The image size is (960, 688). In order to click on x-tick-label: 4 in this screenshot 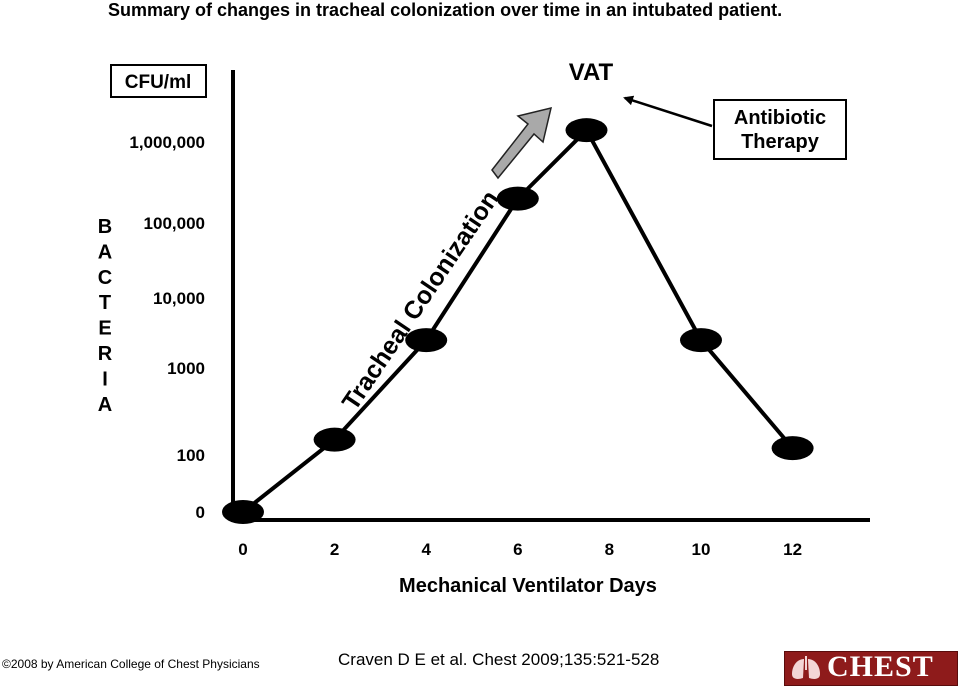, I will do `click(426, 549)`.